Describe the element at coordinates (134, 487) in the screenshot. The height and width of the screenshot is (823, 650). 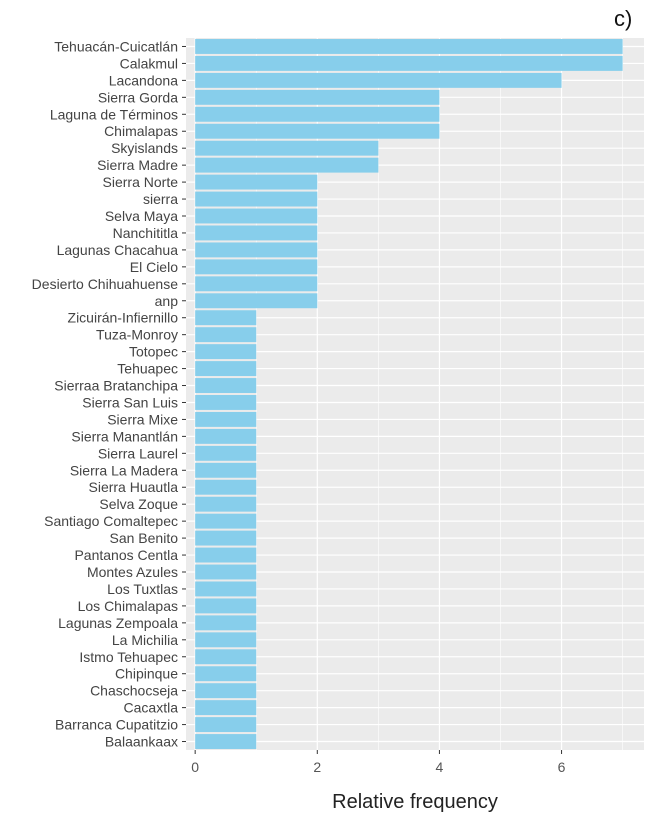
I see `category-label: Sierra Huautla` at that location.